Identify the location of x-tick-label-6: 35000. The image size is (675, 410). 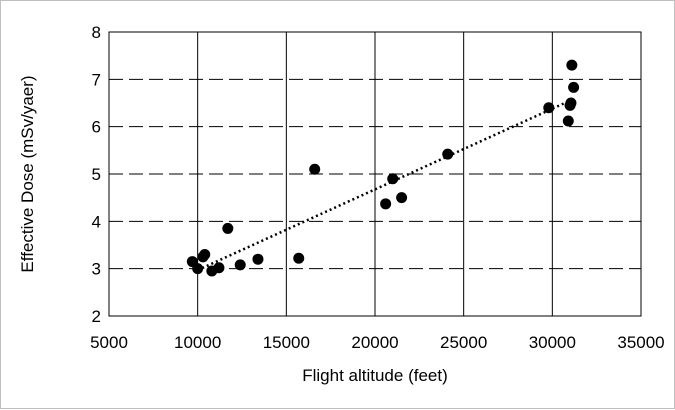
(640, 342).